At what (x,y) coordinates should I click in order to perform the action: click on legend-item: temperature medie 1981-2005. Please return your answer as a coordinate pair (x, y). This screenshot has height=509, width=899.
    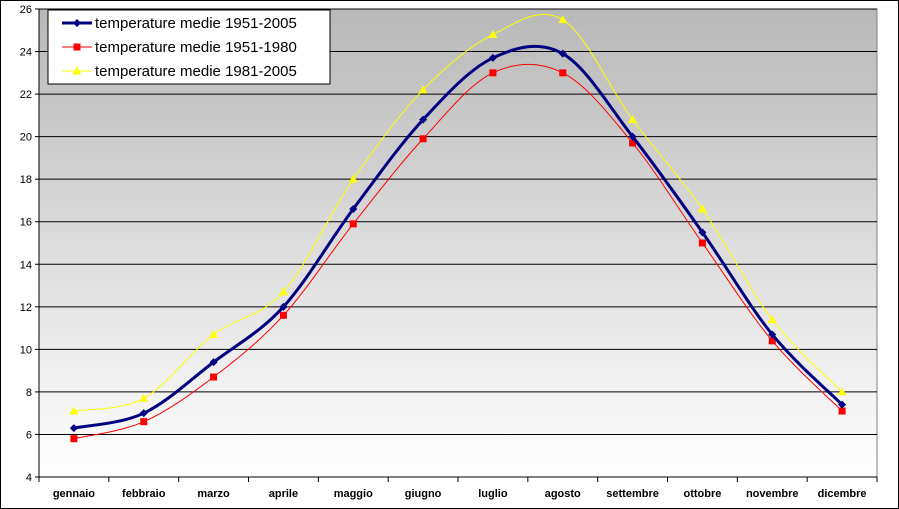
    Looking at the image, I should click on (179, 71).